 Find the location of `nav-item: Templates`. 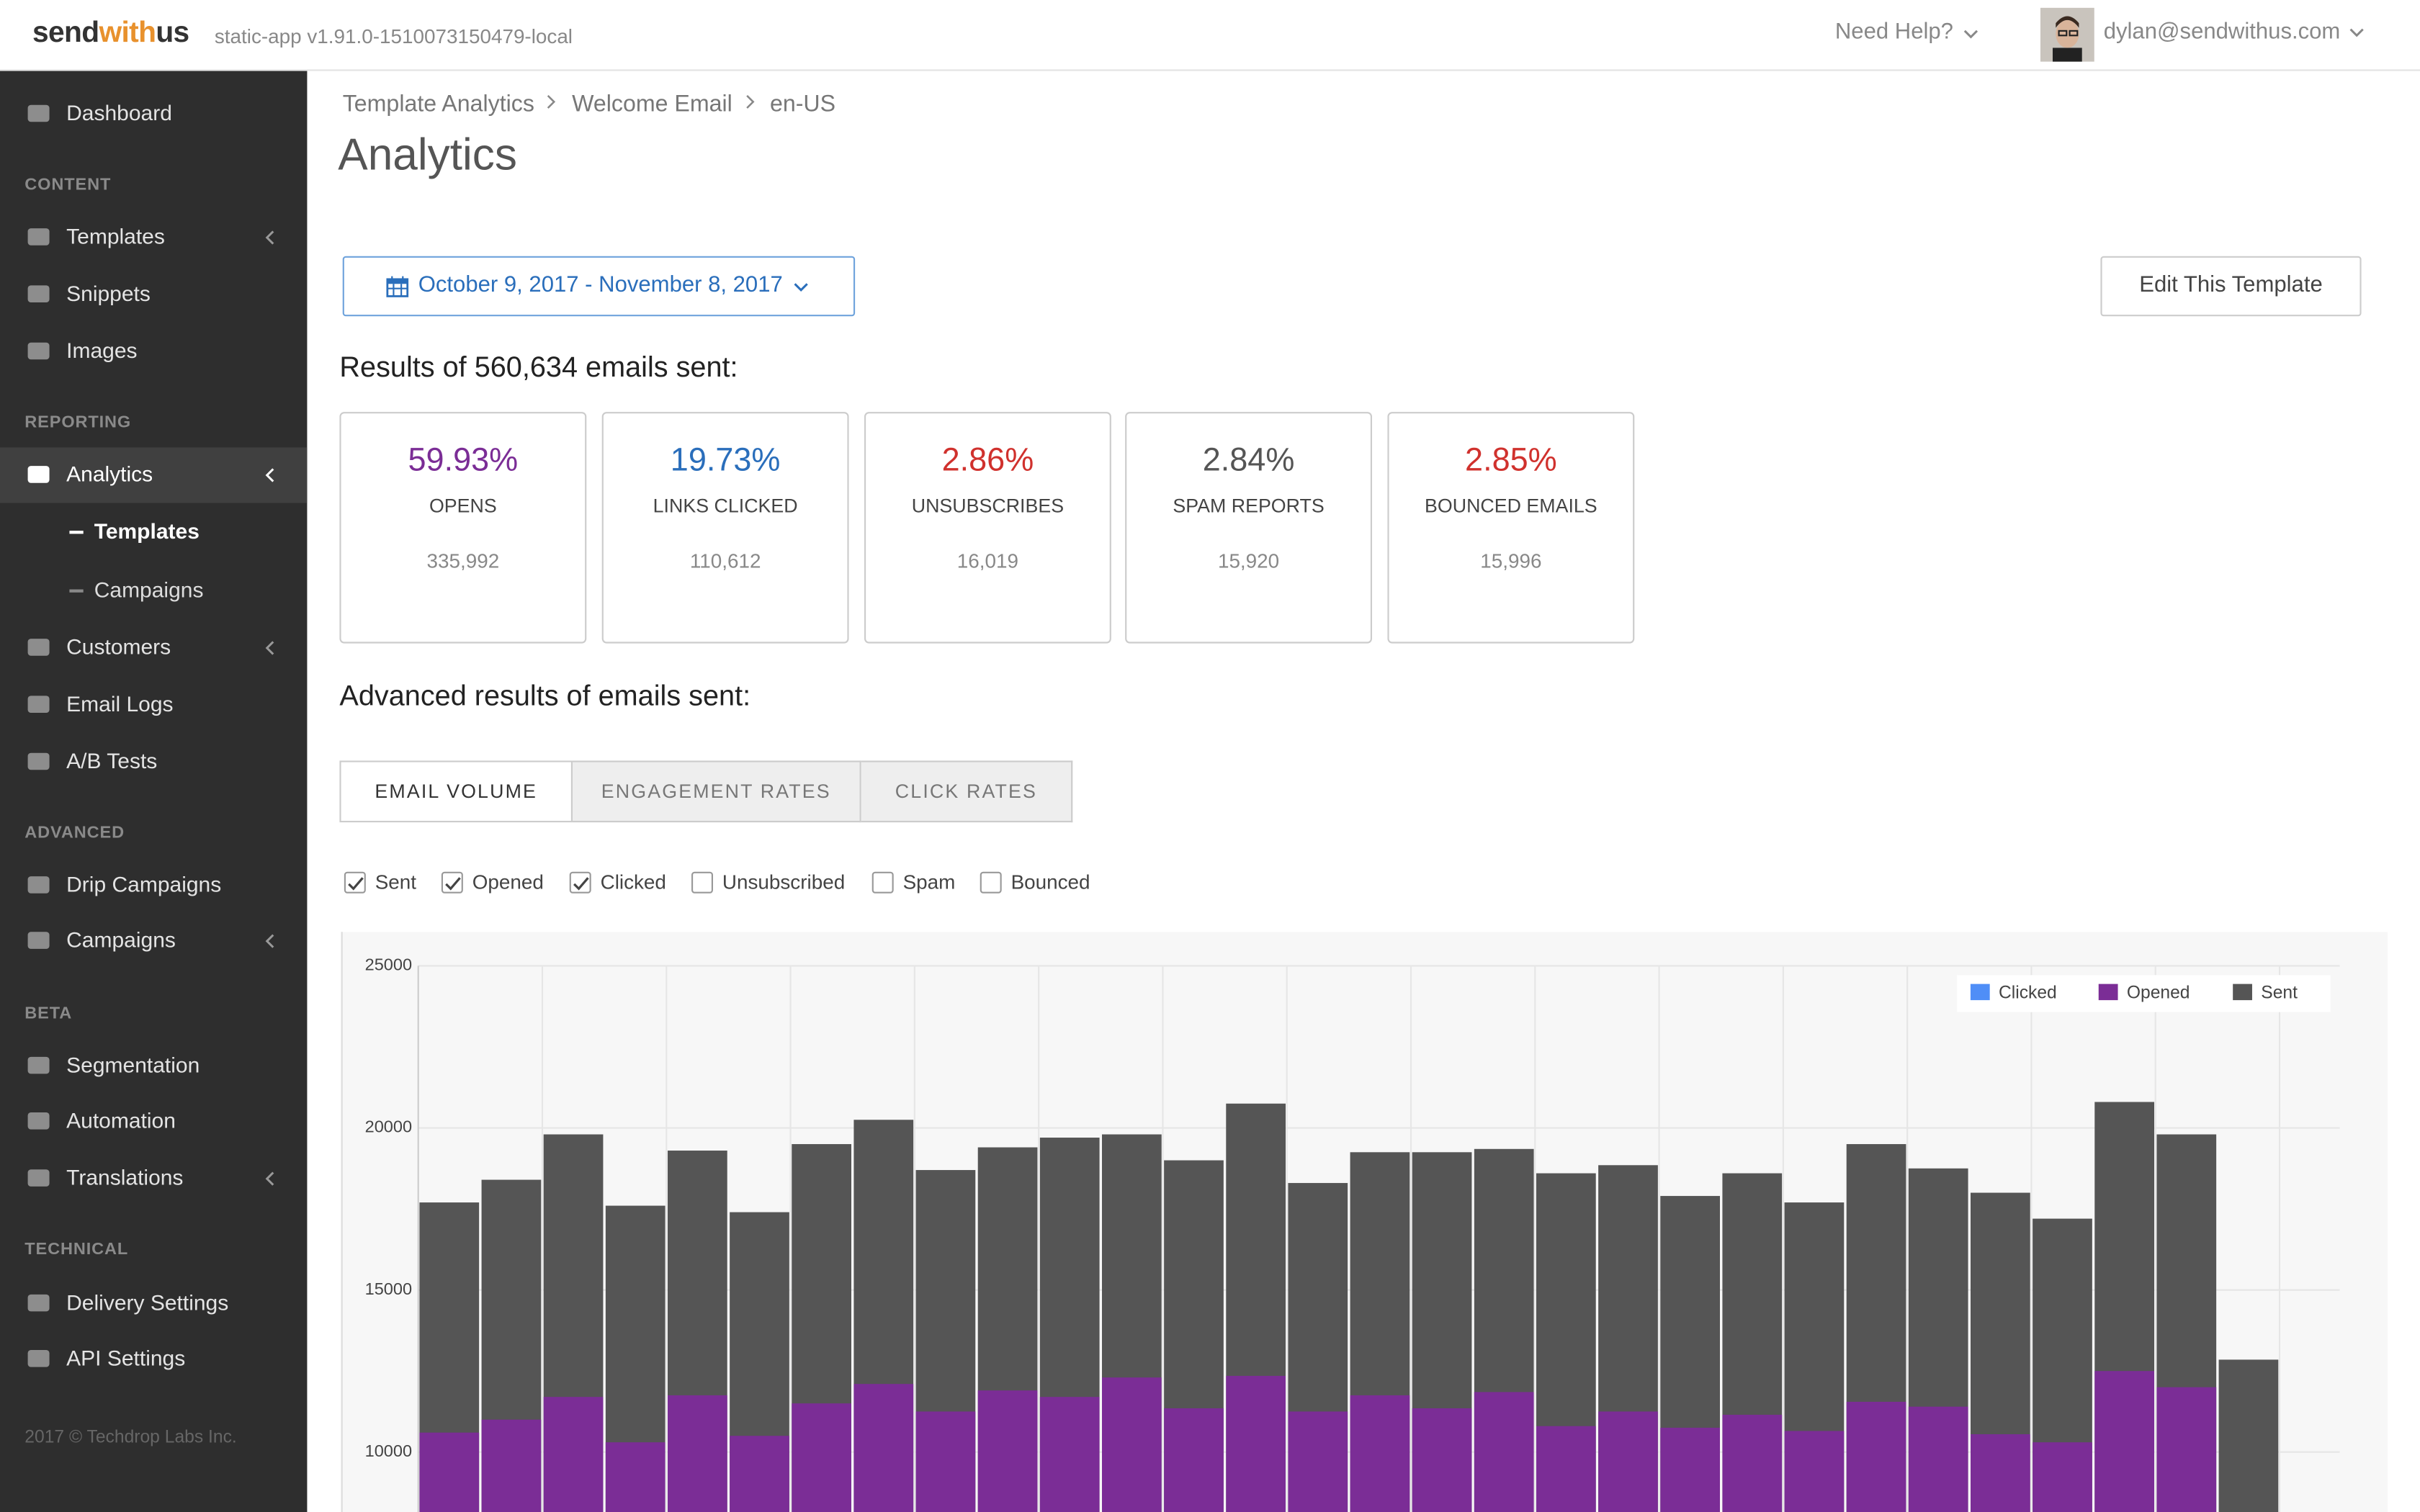

nav-item: Templates is located at coordinates (115, 235).